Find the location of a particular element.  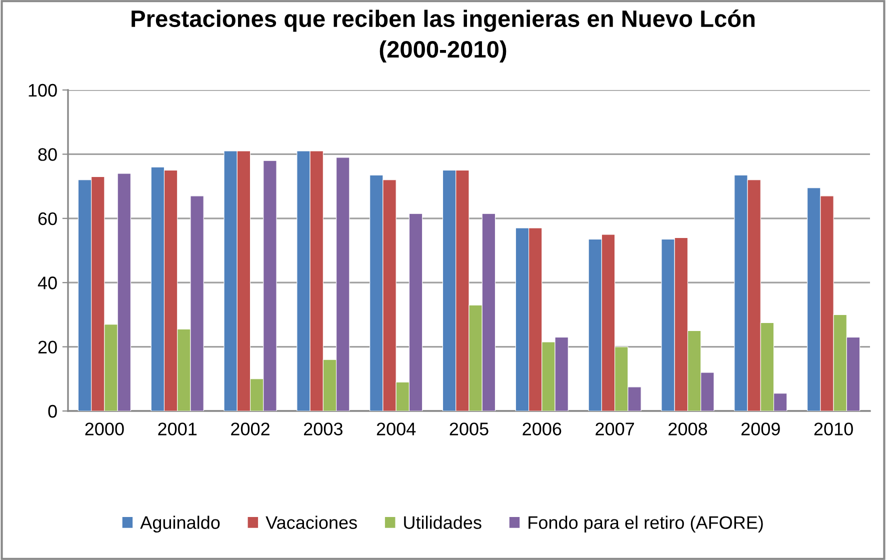

x-tick-label: 2005 is located at coordinates (469, 429).